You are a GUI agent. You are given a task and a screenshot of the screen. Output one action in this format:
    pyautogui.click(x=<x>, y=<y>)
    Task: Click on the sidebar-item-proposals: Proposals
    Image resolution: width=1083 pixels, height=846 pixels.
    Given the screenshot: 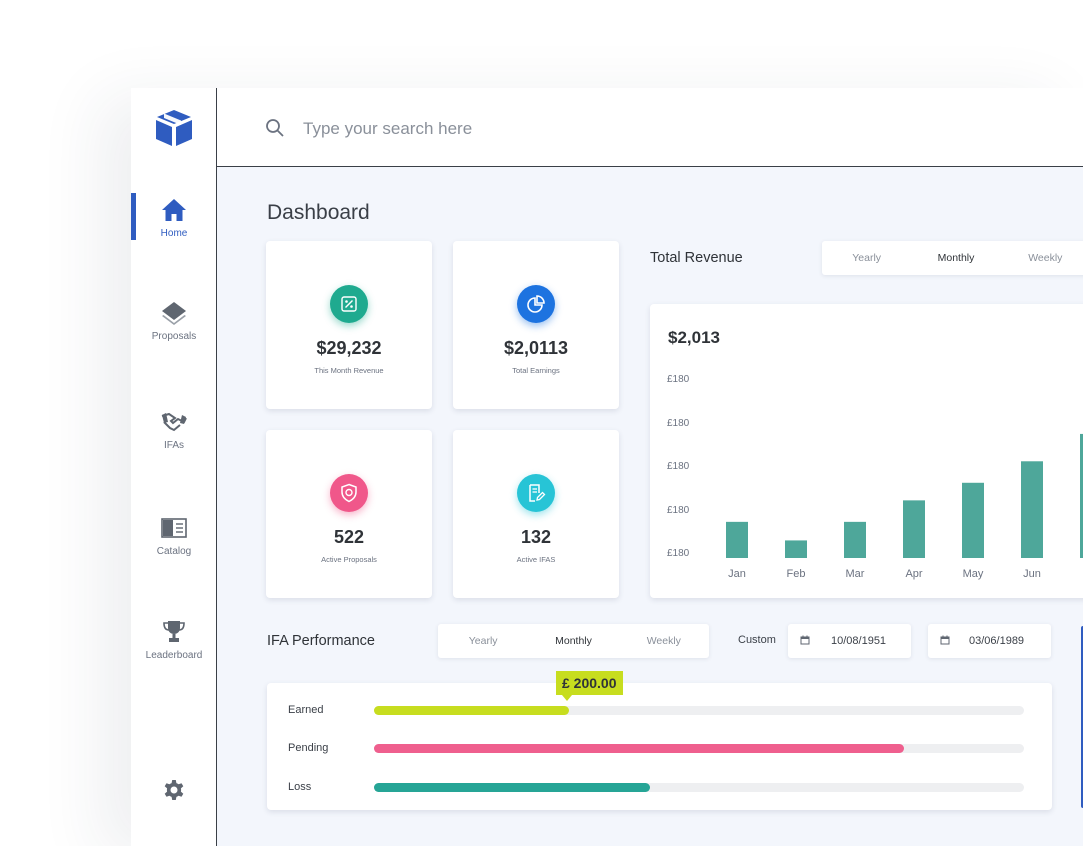 What is the action you would take?
    pyautogui.click(x=174, y=321)
    